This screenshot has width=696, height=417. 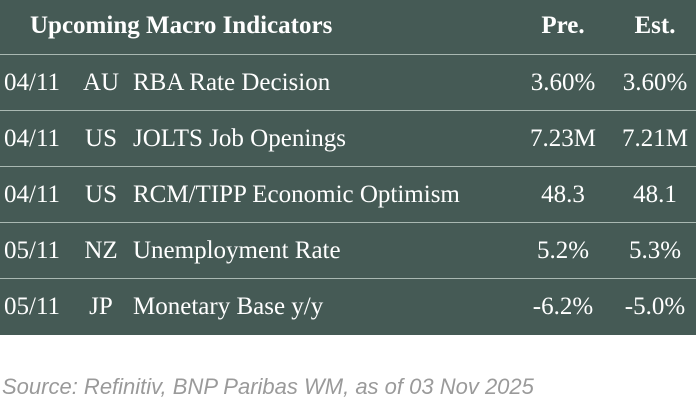 What do you see at coordinates (563, 194) in the screenshot?
I see `previous: 48.3` at bounding box center [563, 194].